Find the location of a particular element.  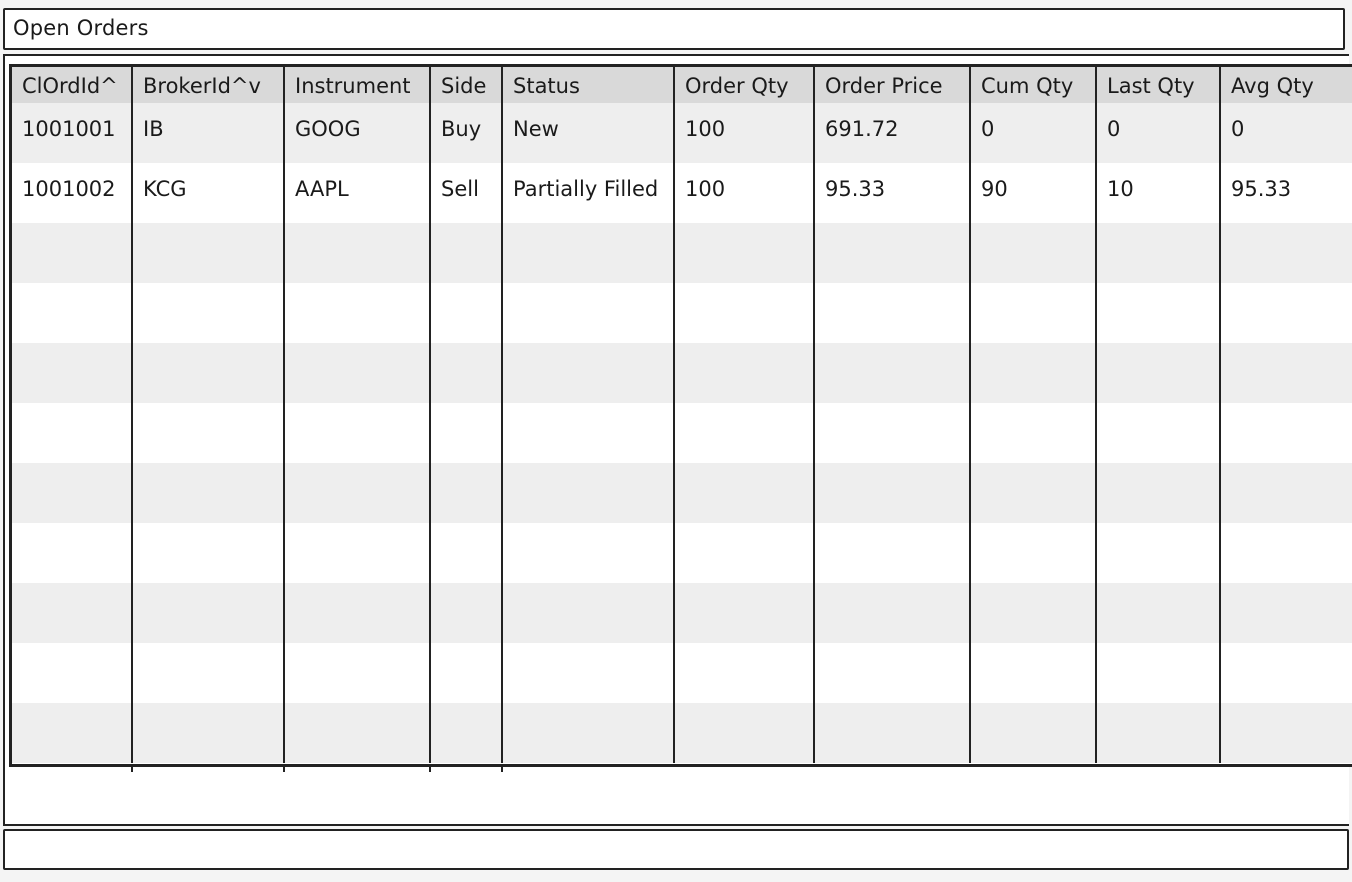

status-bar is located at coordinates (676, 849).